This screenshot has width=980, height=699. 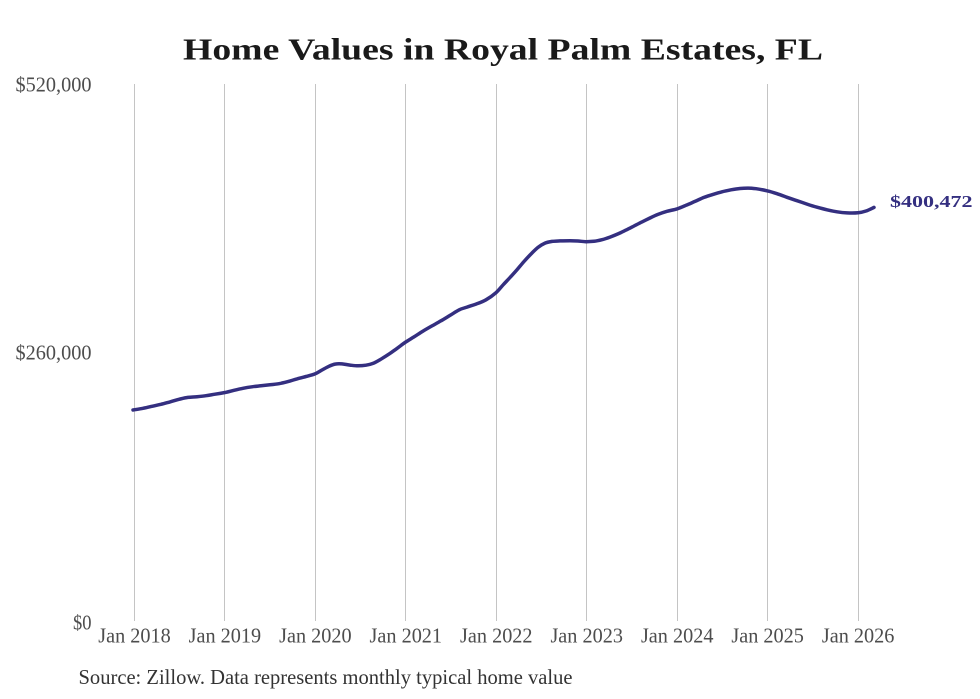 What do you see at coordinates (858, 636) in the screenshot?
I see `svg-text: Jan 2026` at bounding box center [858, 636].